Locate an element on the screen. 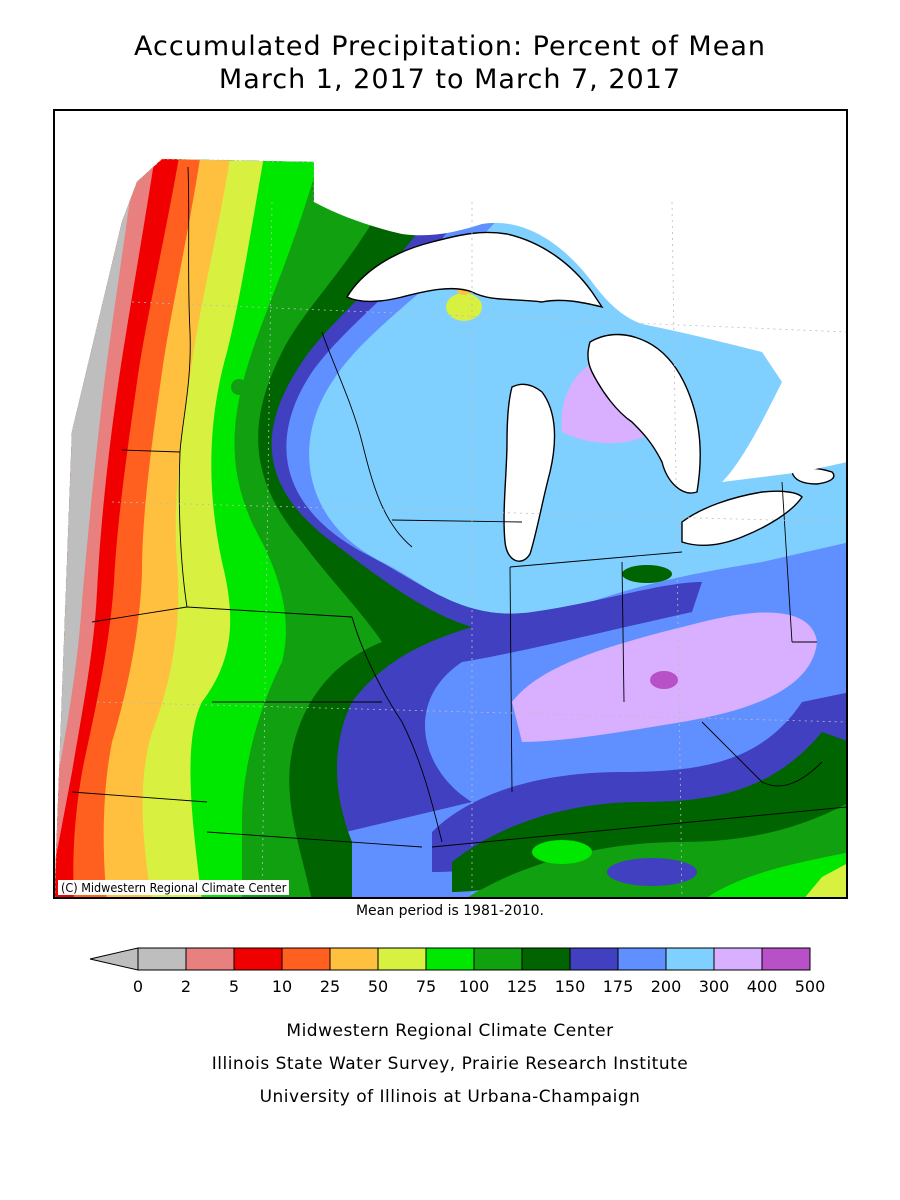 Image resolution: width=900 pixels, height=1200 pixels. boundary-ne-ks is located at coordinates (139, 797).